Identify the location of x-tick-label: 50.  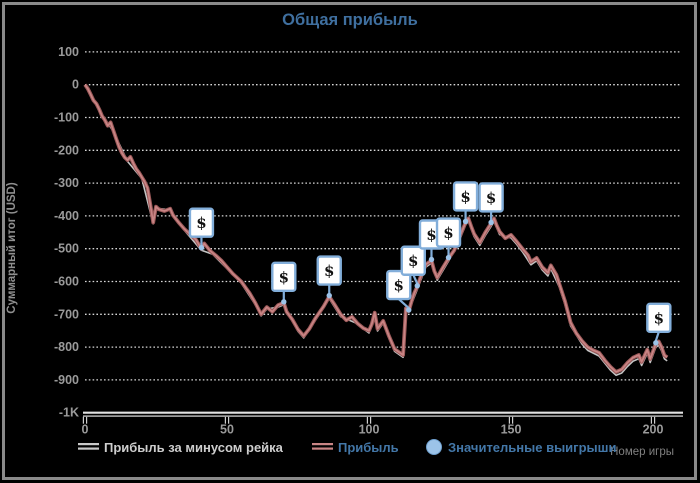
(227, 430).